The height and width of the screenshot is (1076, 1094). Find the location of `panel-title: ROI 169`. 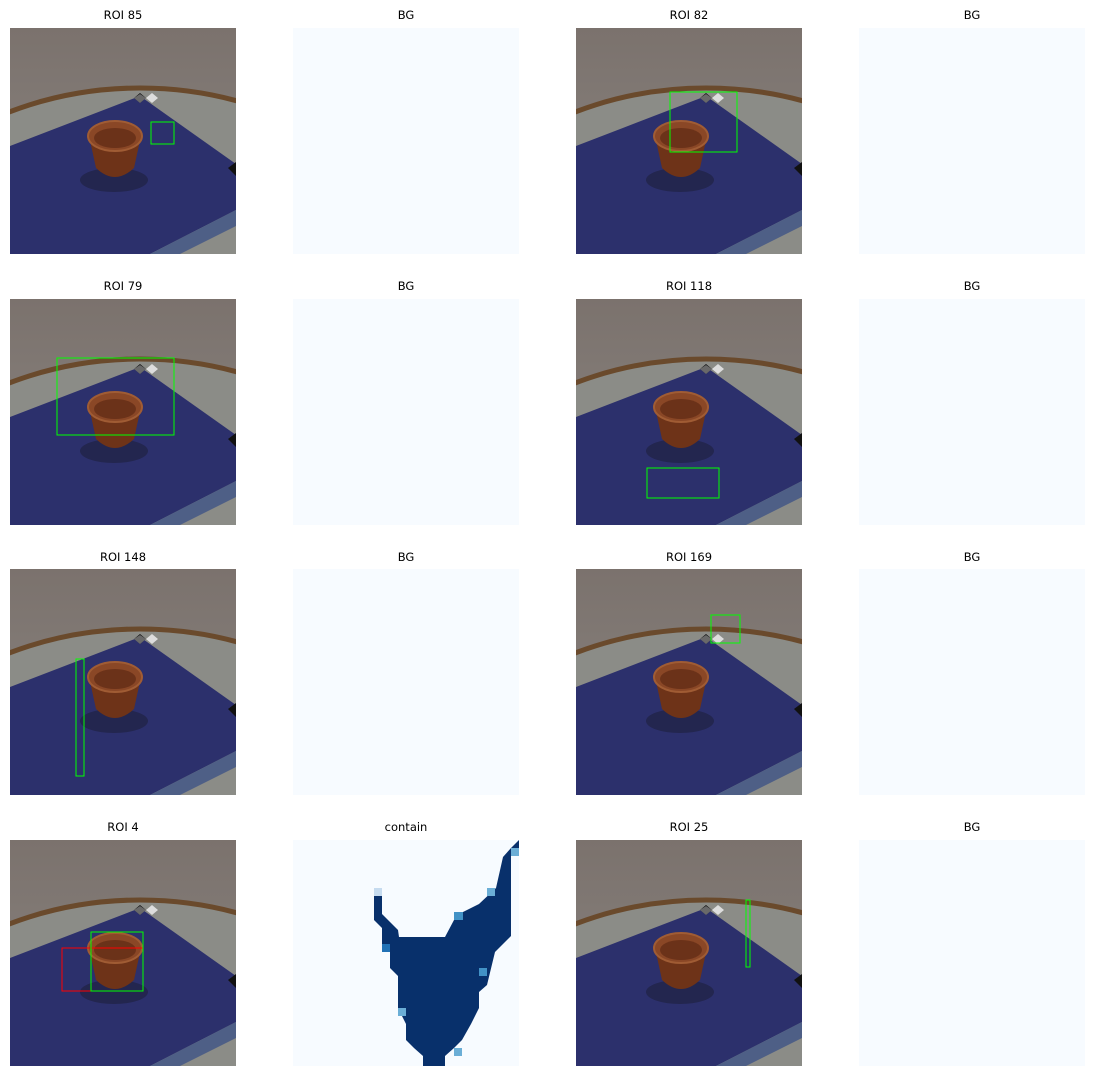

panel-title: ROI 169 is located at coordinates (689, 557).